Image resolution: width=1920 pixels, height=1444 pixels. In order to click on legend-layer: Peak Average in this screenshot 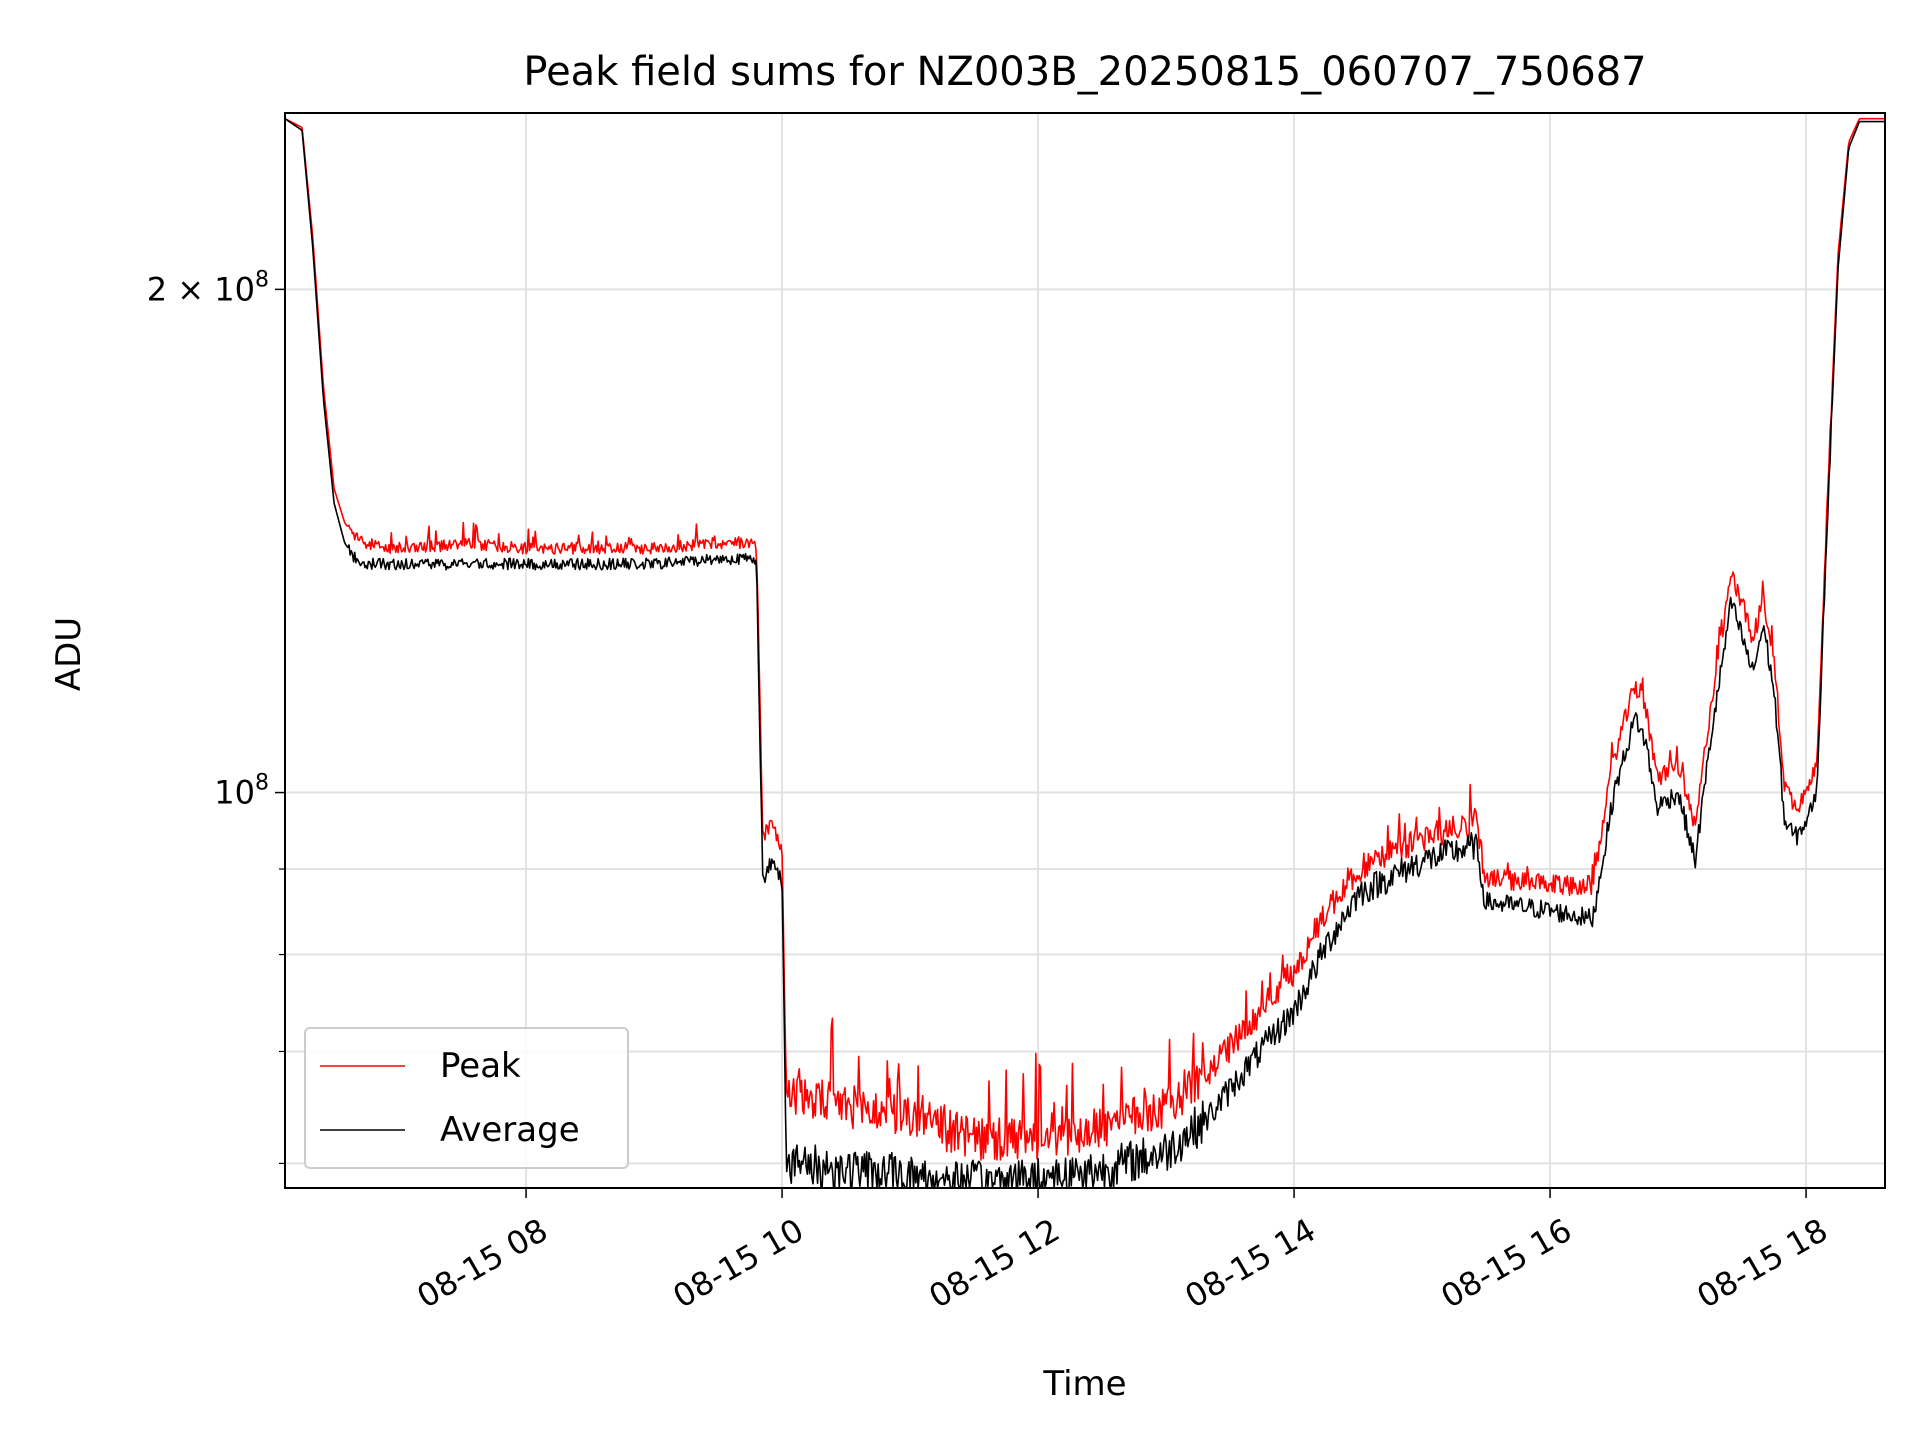, I will do `click(466, 1098)`.